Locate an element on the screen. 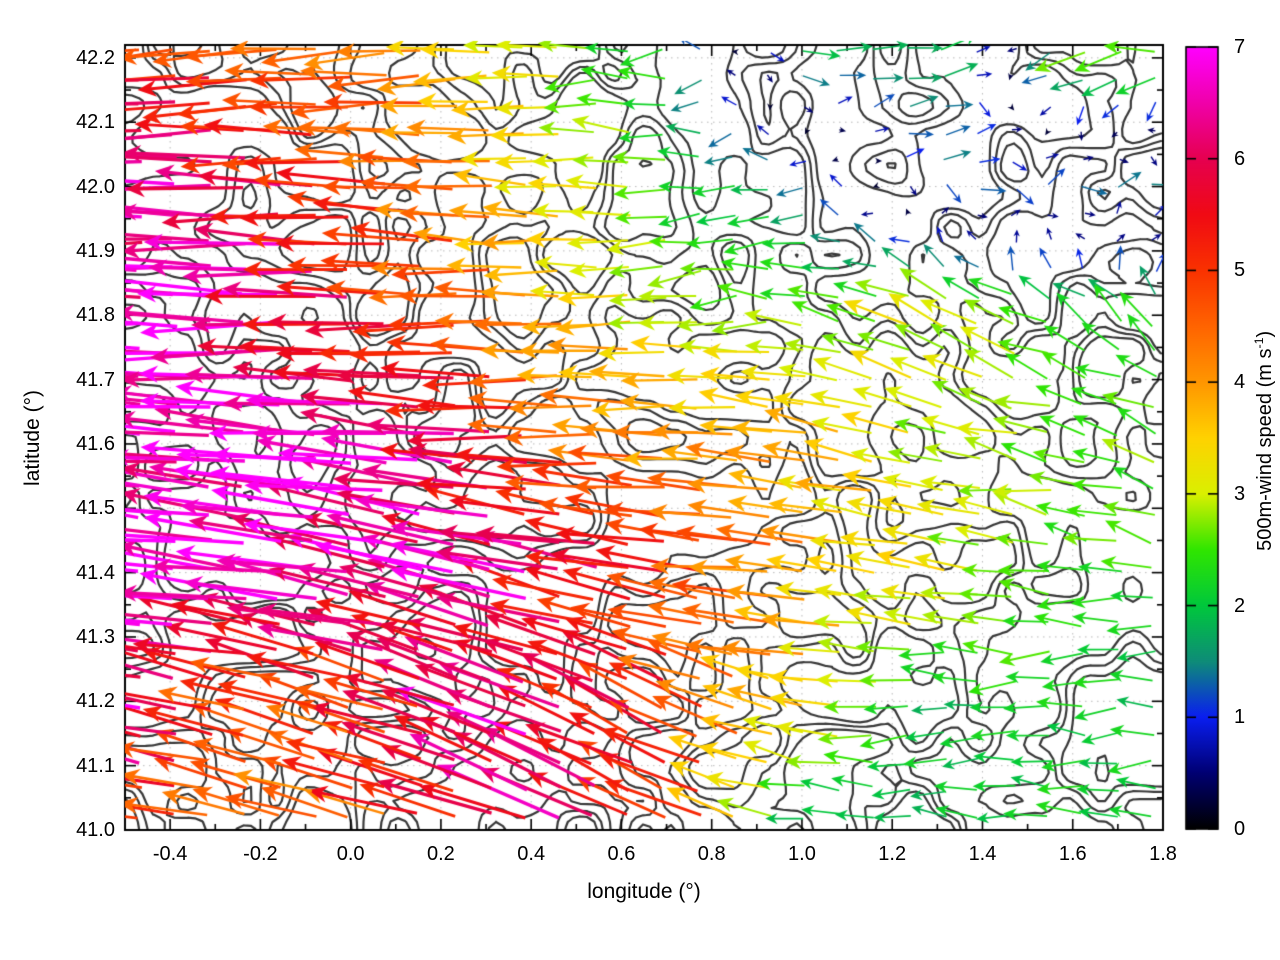 This screenshot has width=1280, height=960. x-tick-label: -0.4 is located at coordinates (170, 854).